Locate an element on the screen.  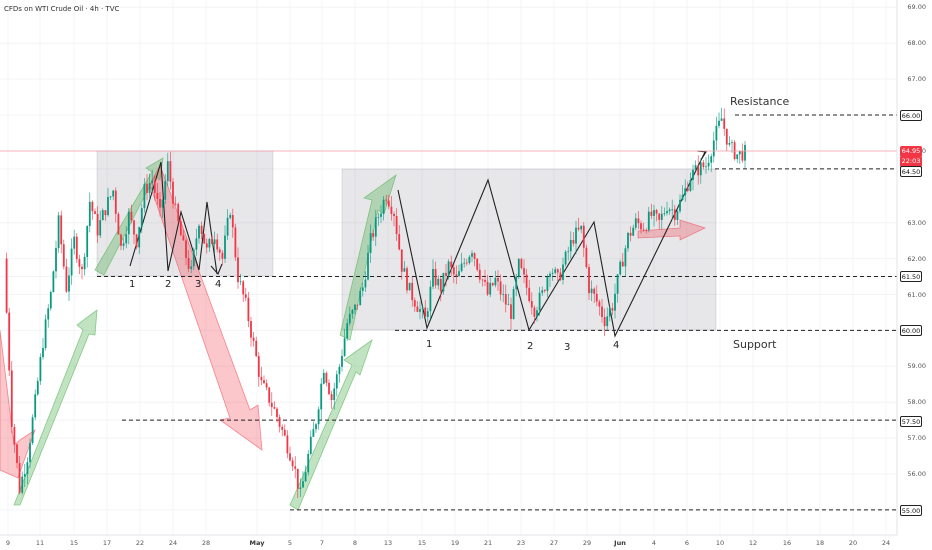
bar-countdown-tag: 22:03 is located at coordinates (911, 161).